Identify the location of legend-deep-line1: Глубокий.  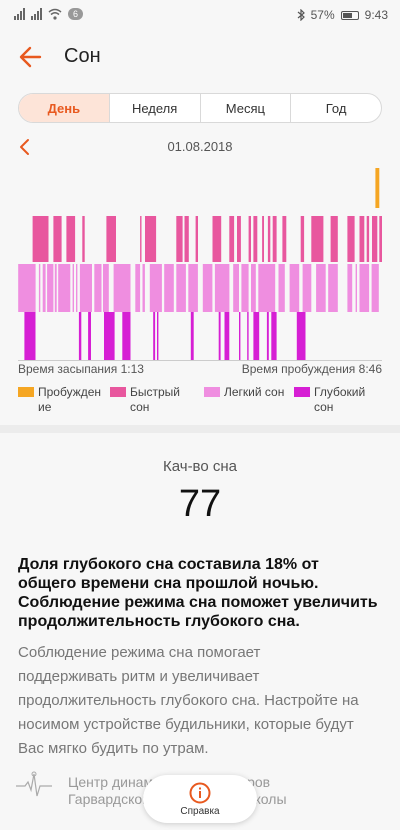
(340, 392).